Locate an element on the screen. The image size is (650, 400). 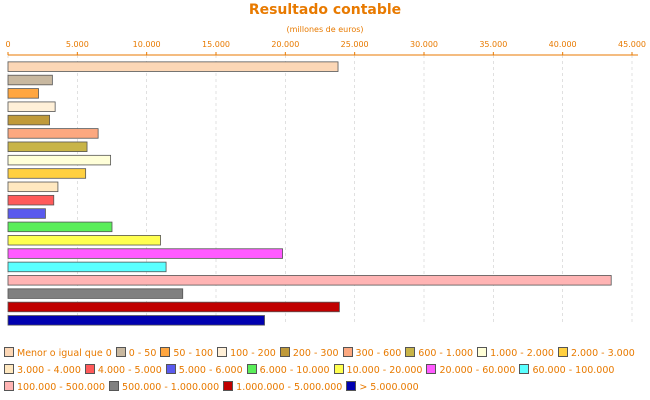
legend-item: 100.000 - 500.000 is located at coordinates (54, 387).